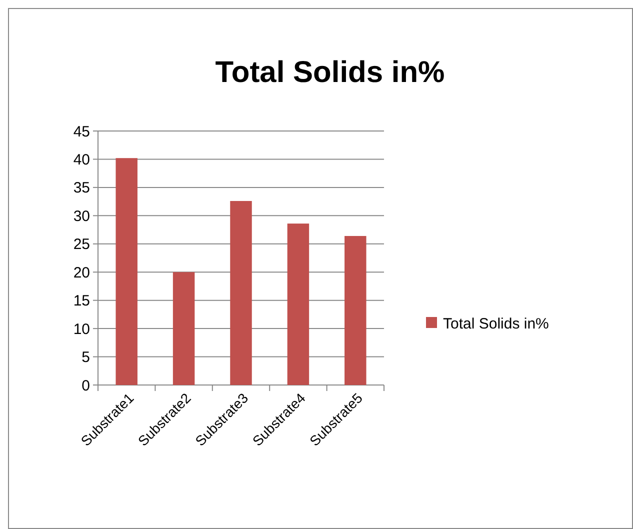  What do you see at coordinates (81, 188) in the screenshot?
I see `y-tick-label: 35` at bounding box center [81, 188].